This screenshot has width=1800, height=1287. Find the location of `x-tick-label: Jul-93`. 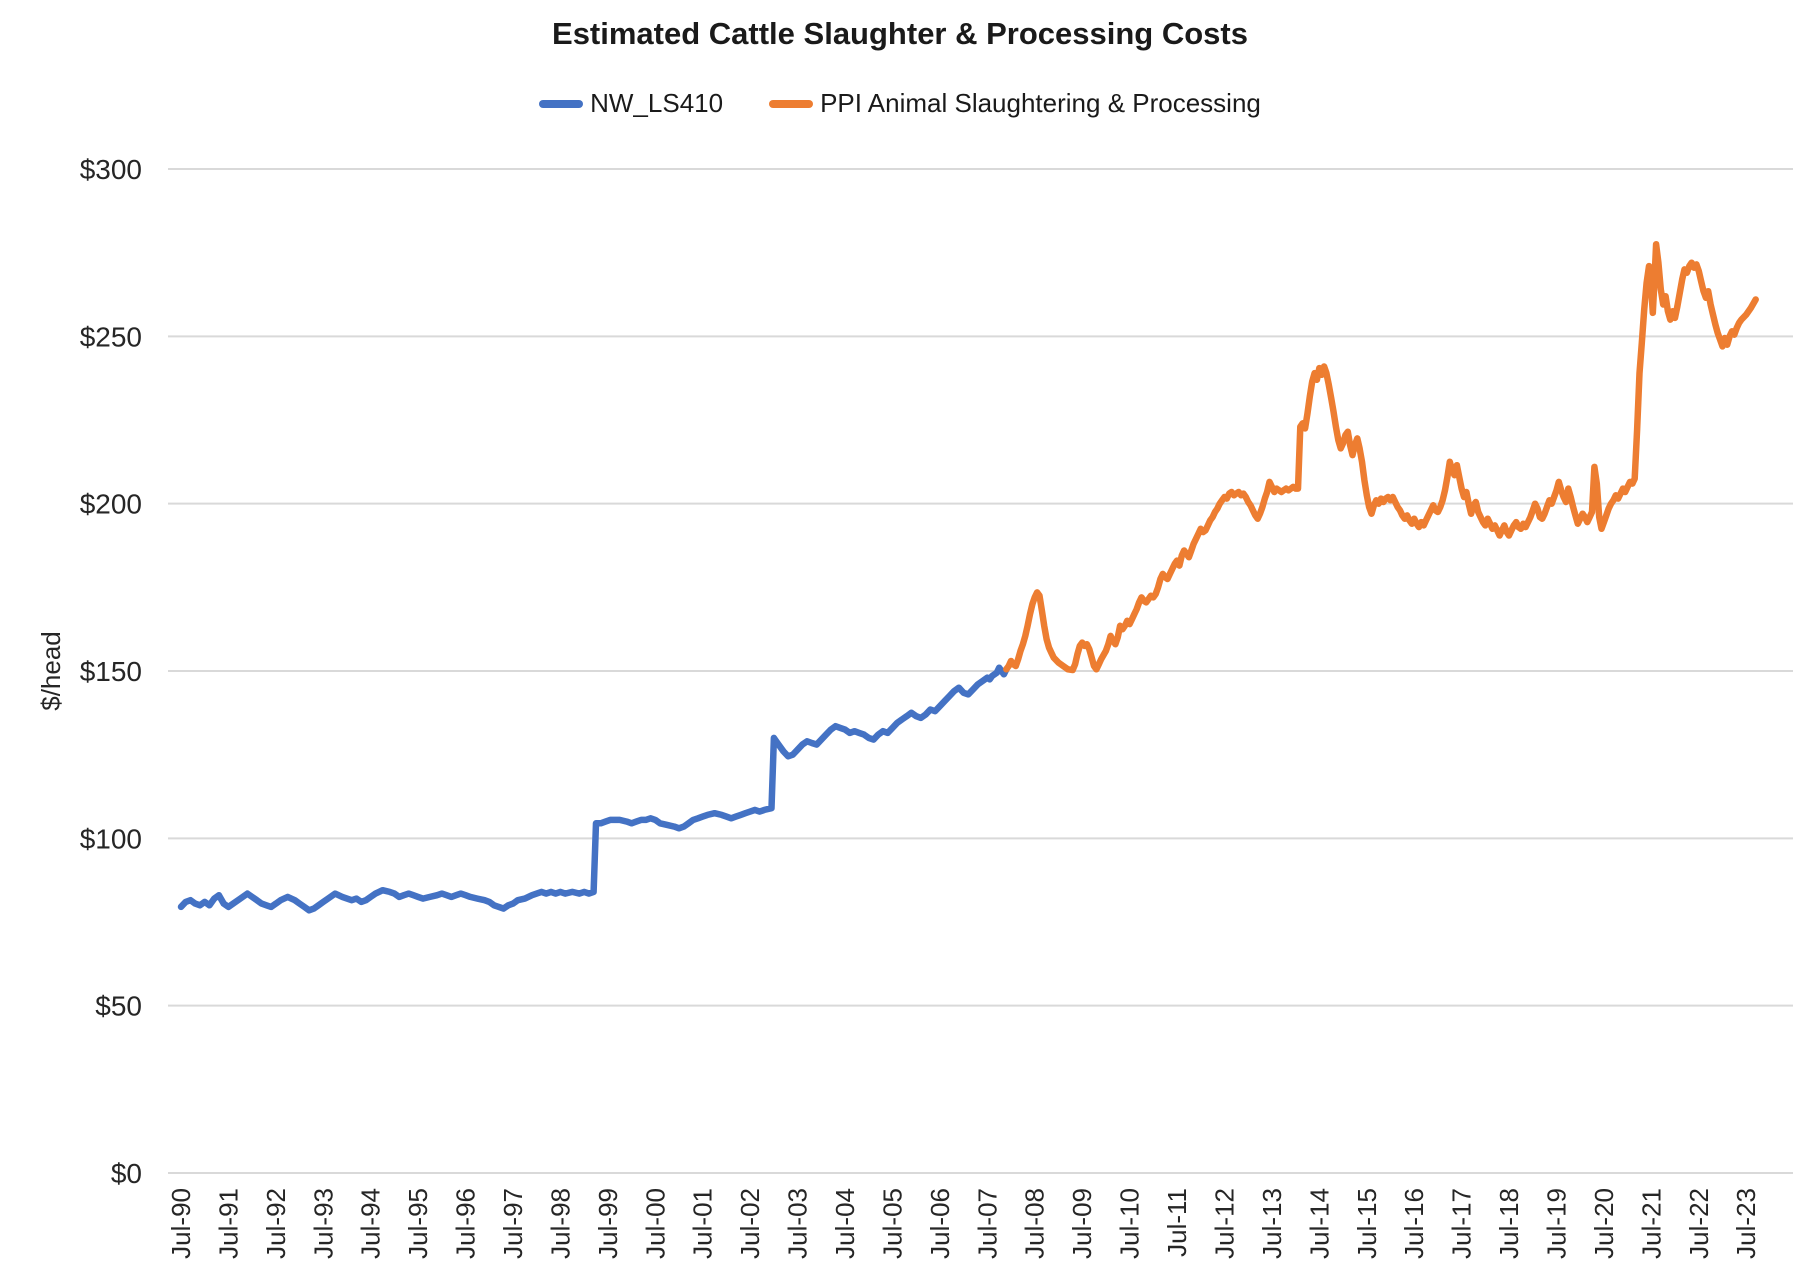

x-tick-label: Jul-93 is located at coordinates (323, 1223).